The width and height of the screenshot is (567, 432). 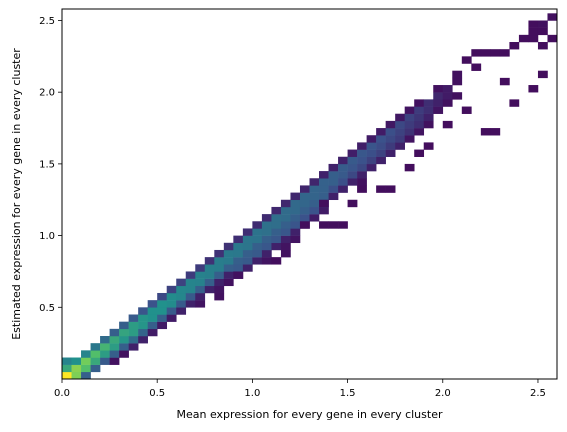 What do you see at coordinates (252, 393) in the screenshot?
I see `x-tick-label: 1.0` at bounding box center [252, 393].